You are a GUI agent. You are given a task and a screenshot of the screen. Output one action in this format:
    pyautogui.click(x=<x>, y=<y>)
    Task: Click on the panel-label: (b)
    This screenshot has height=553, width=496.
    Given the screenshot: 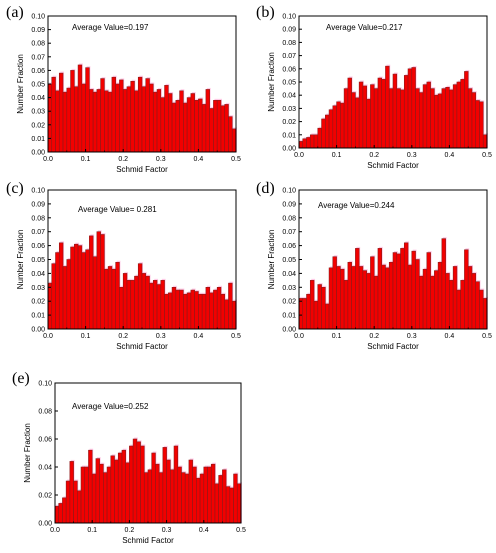 What is the action you would take?
    pyautogui.click(x=265, y=12)
    